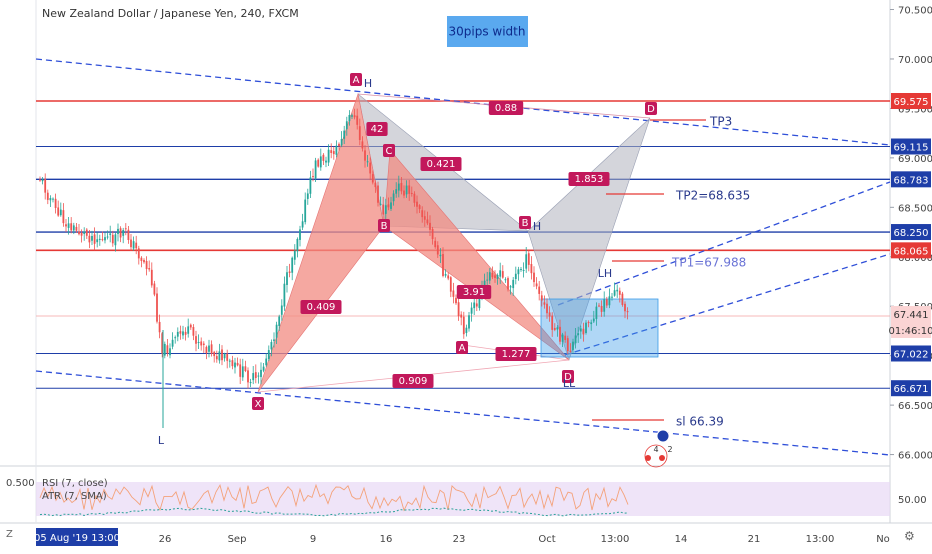  I want to click on price-tick-label: 66.500, so click(915, 406).